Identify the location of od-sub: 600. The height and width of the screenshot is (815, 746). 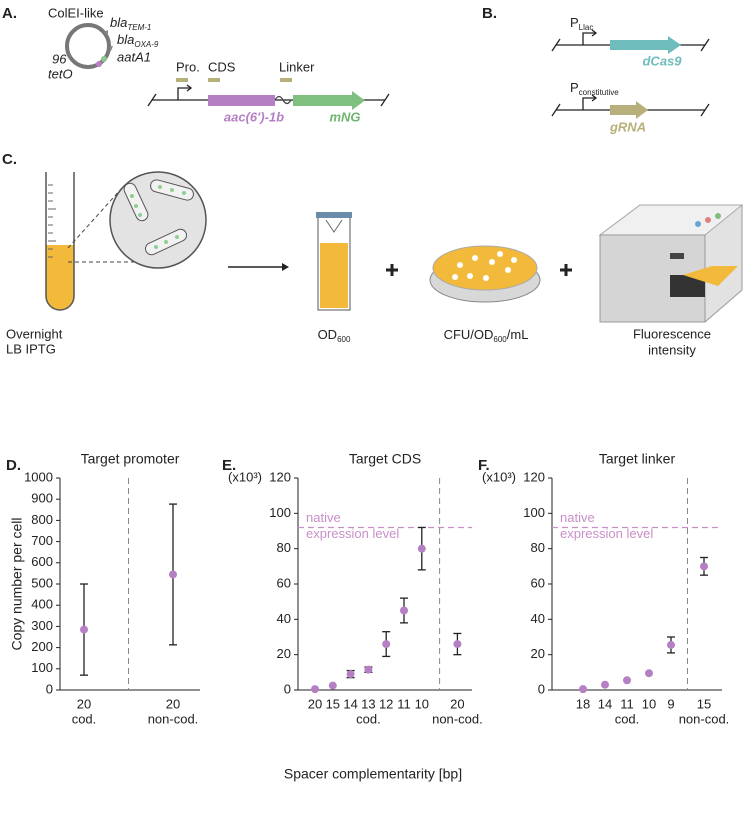
(344, 339).